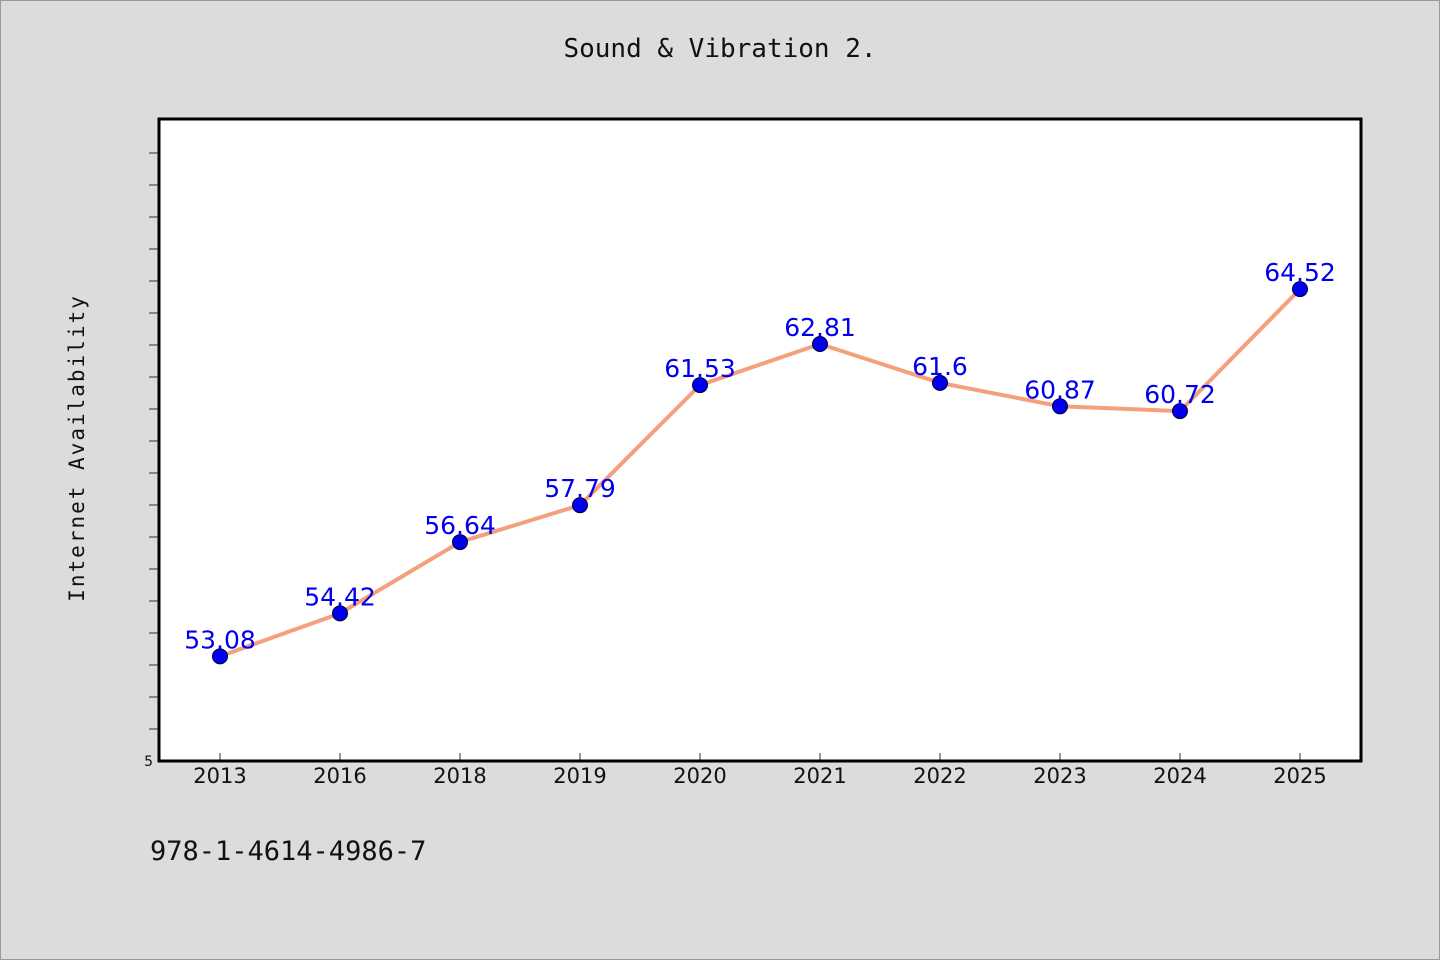 The width and height of the screenshot is (1440, 960). I want to click on x-tick-label: 2013, so click(219, 776).